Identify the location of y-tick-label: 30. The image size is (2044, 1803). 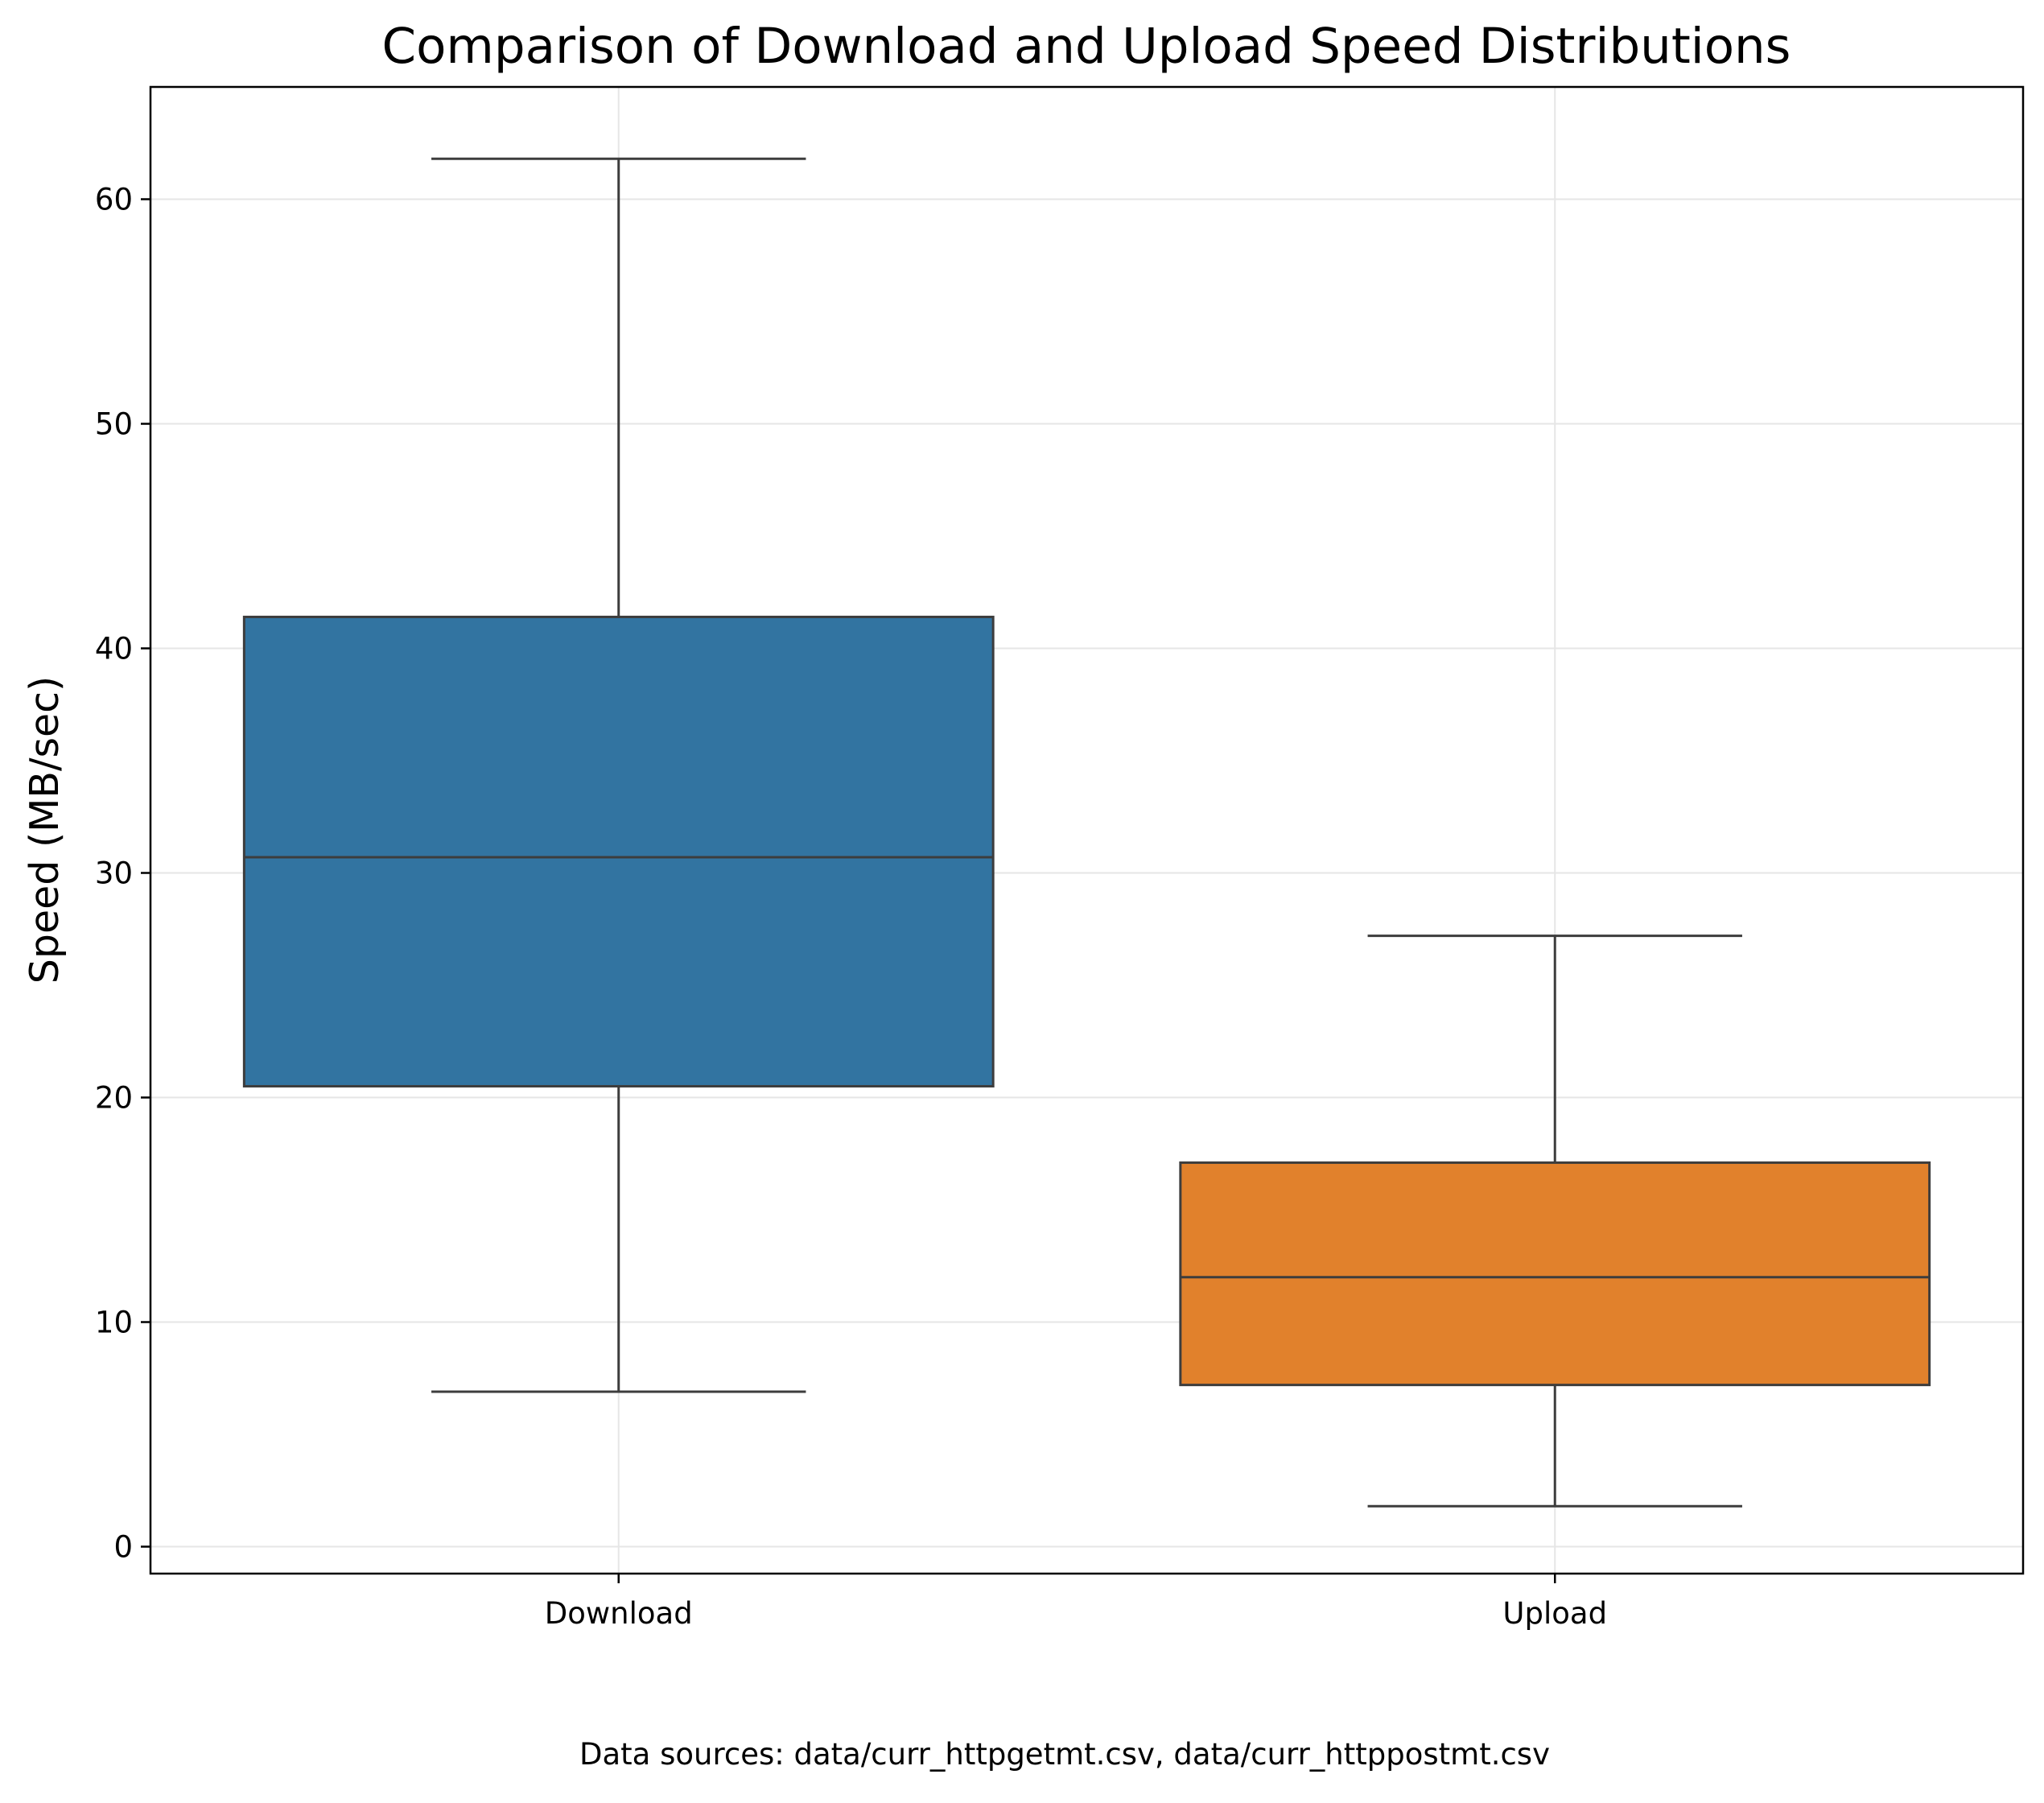
(114, 873).